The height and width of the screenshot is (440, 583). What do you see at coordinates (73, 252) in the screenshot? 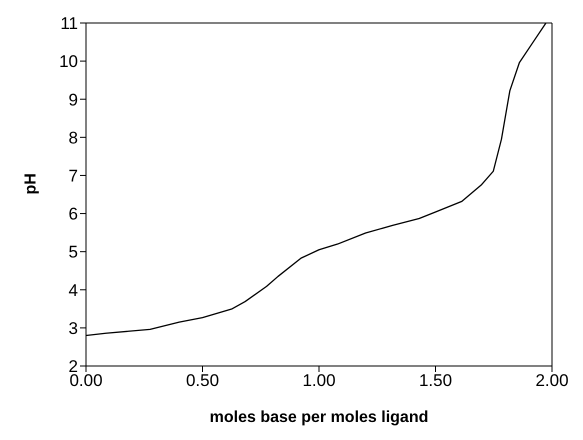
I see `y-tick-label: 5` at bounding box center [73, 252].